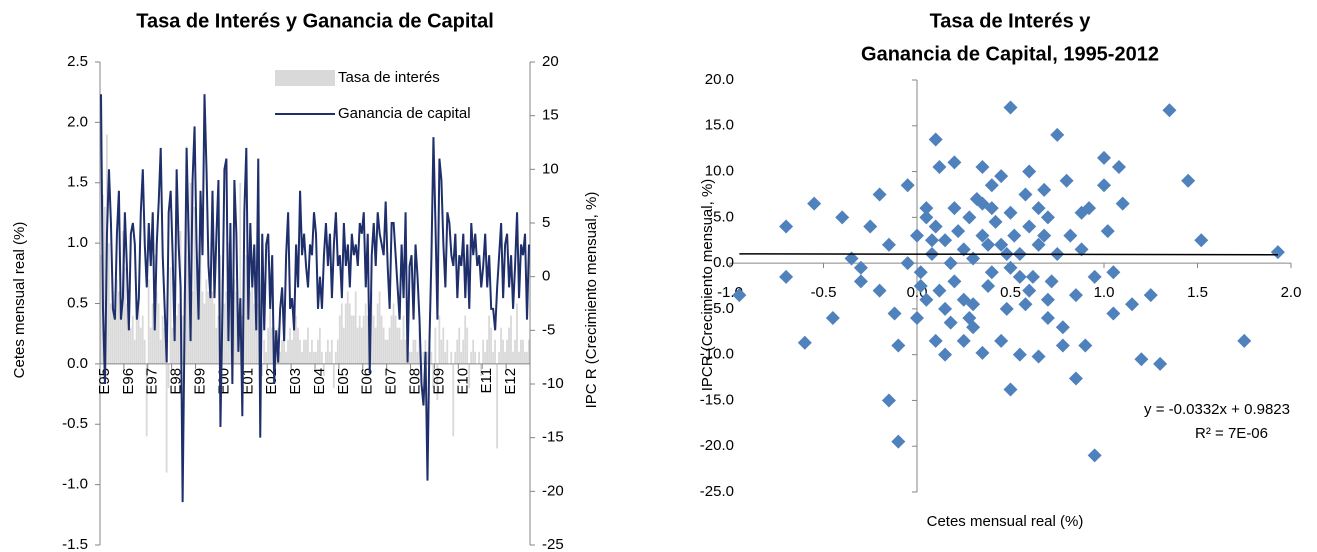 The width and height of the screenshot is (1317, 552). I want to click on y-tick-label: 10.0, so click(719, 171).